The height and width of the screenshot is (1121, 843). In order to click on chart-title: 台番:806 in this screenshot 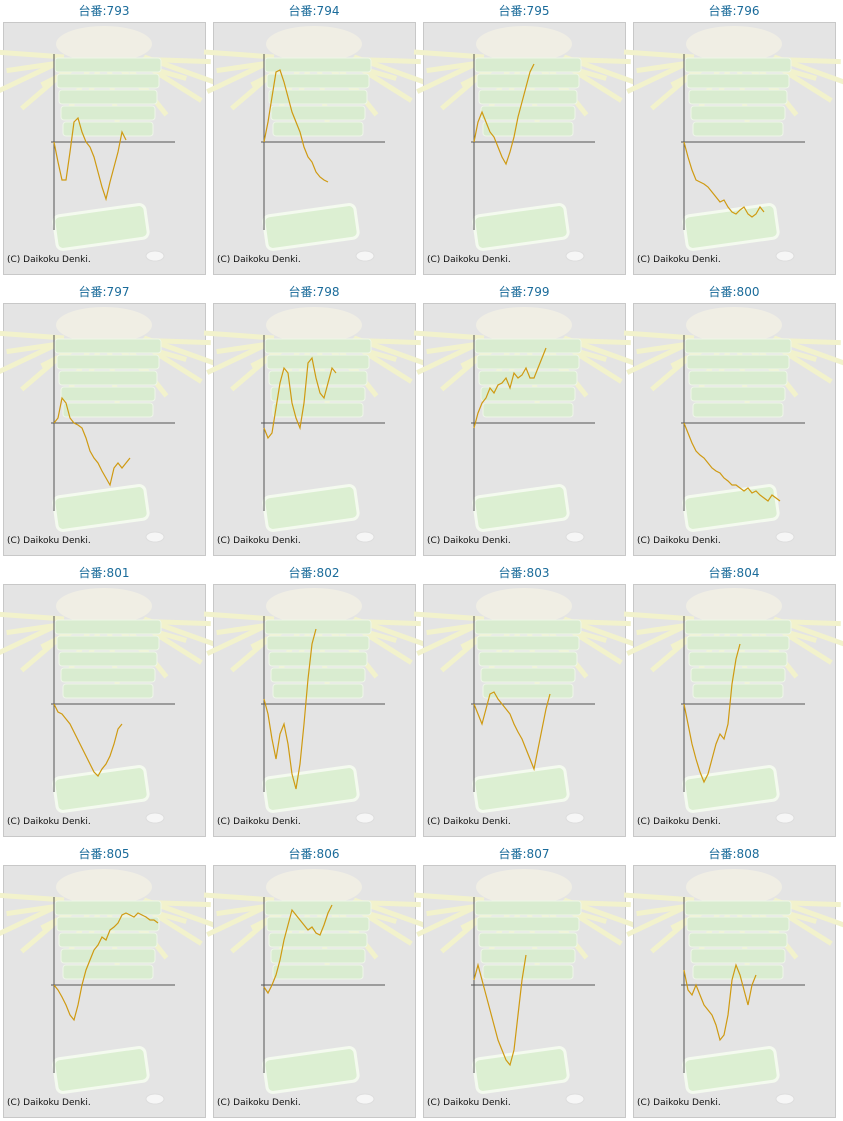, I will do `click(314, 853)`.